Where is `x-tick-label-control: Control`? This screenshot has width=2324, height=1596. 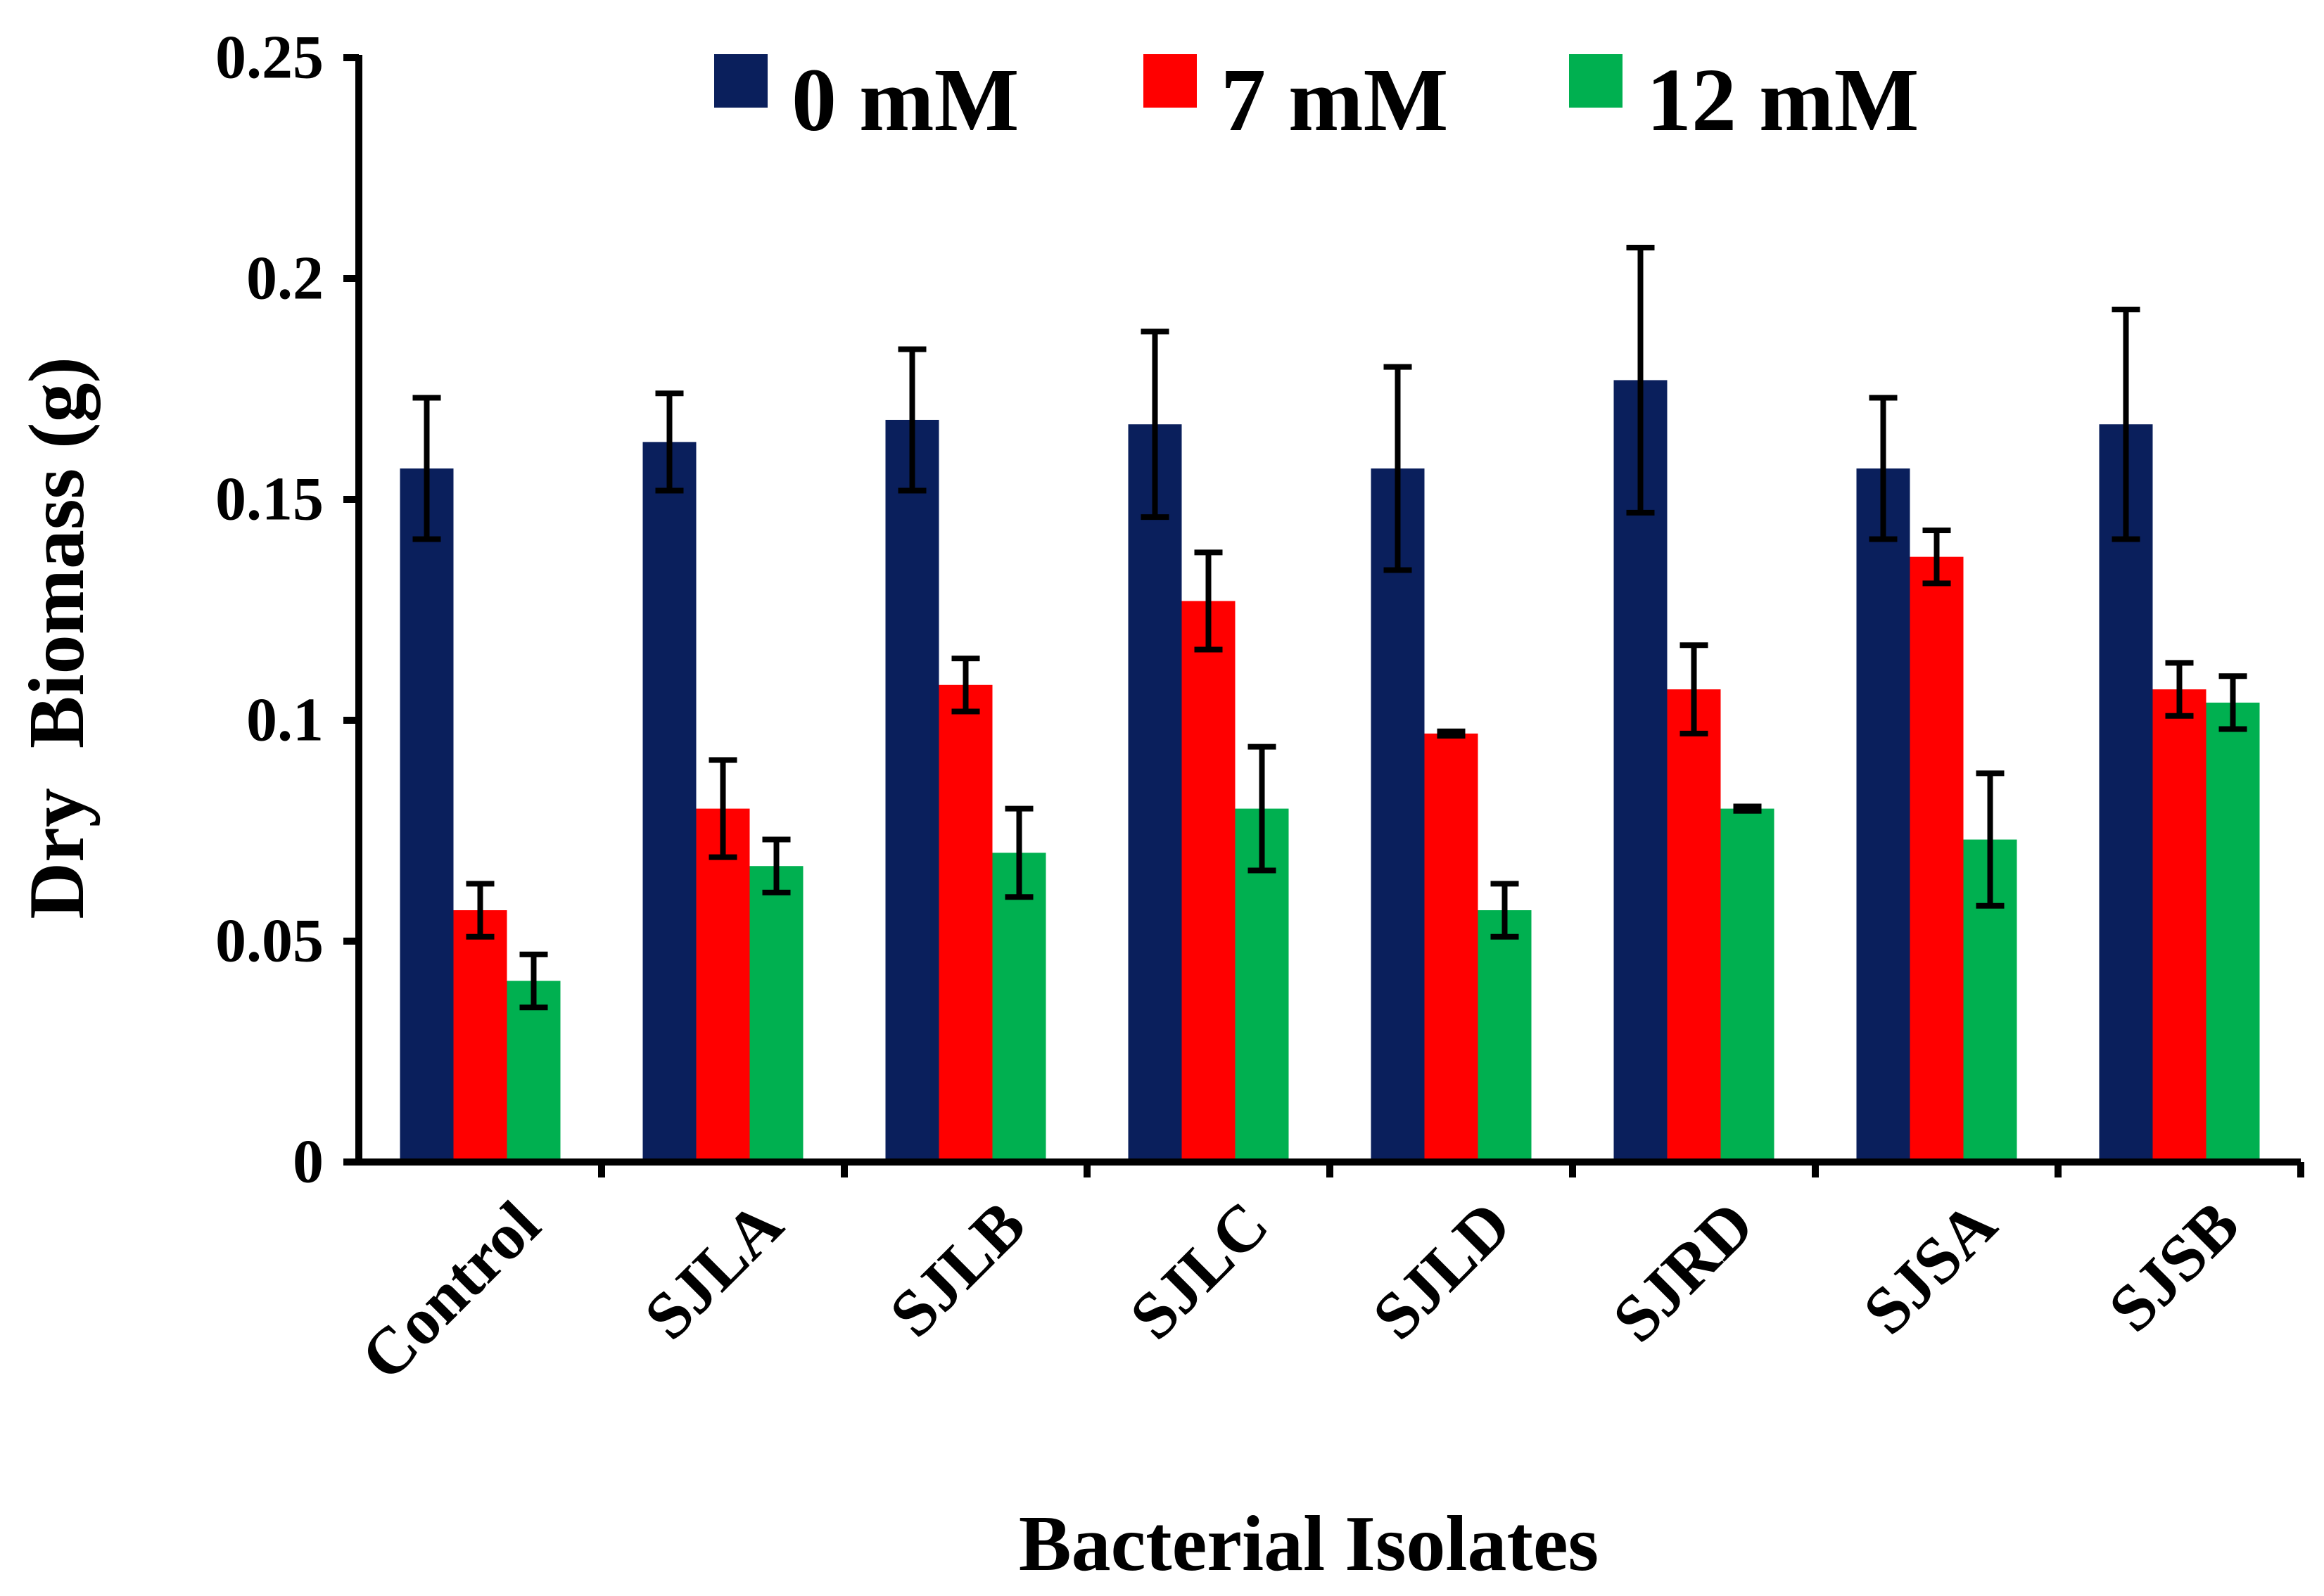
x-tick-label-control: Control is located at coordinates (450, 1290).